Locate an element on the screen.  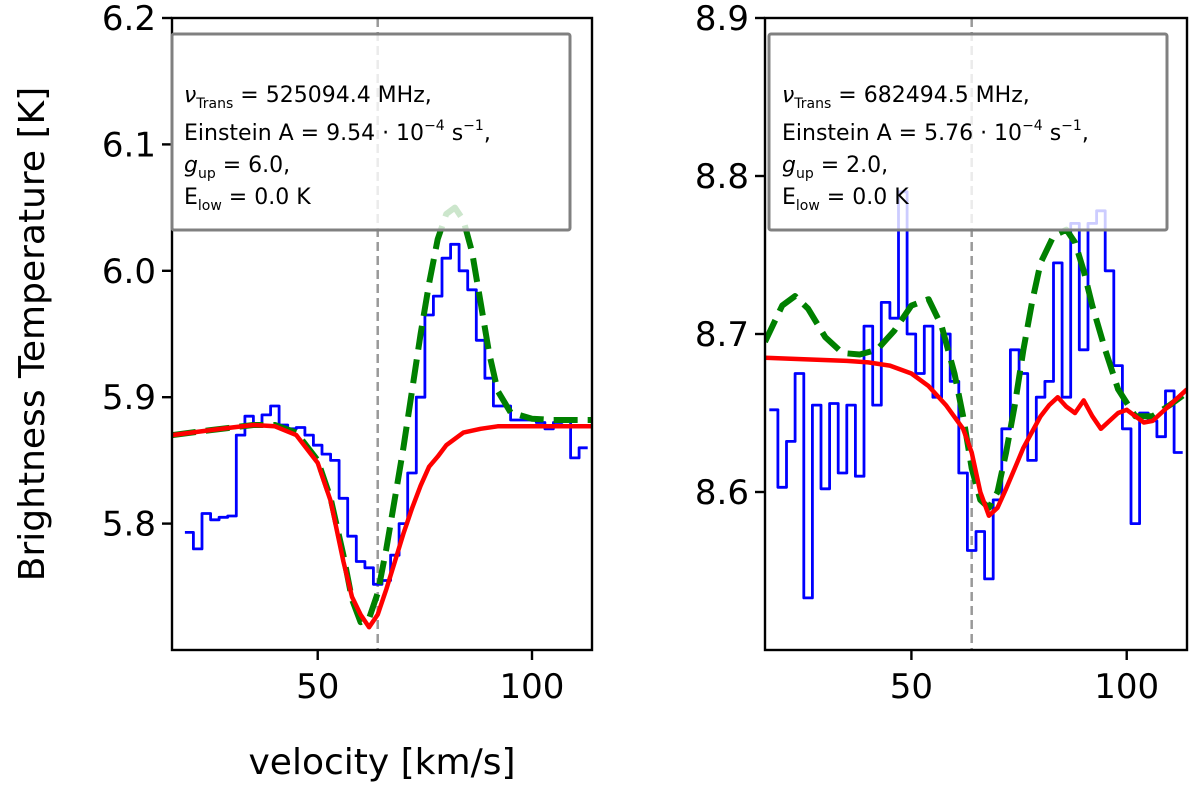
left-annotation-frame is located at coordinates (371, 132).